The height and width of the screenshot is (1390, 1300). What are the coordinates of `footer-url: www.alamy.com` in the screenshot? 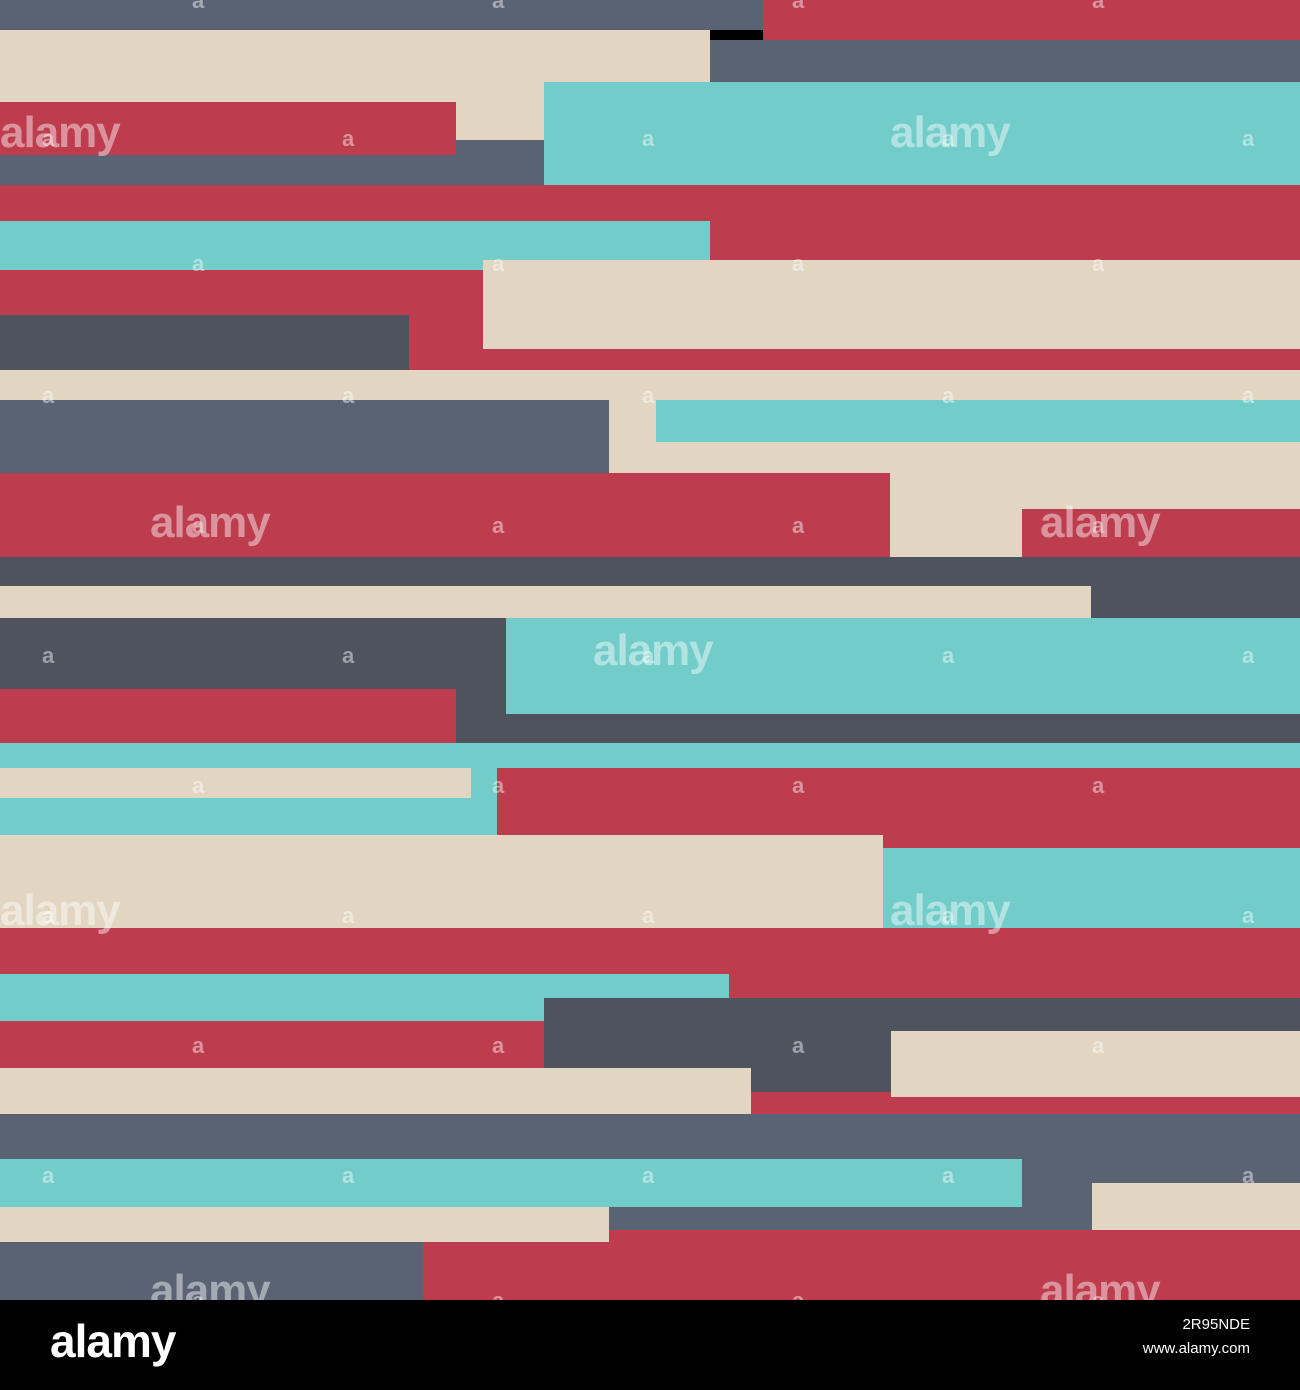 It's located at (1196, 1348).